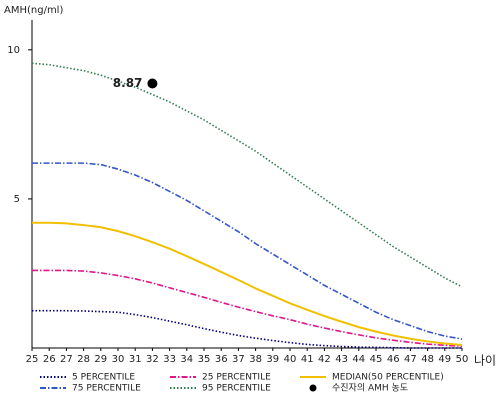 This screenshot has width=500, height=400. Describe the element at coordinates (324, 359) in the screenshot. I see `x-tick-label: 42` at that location.